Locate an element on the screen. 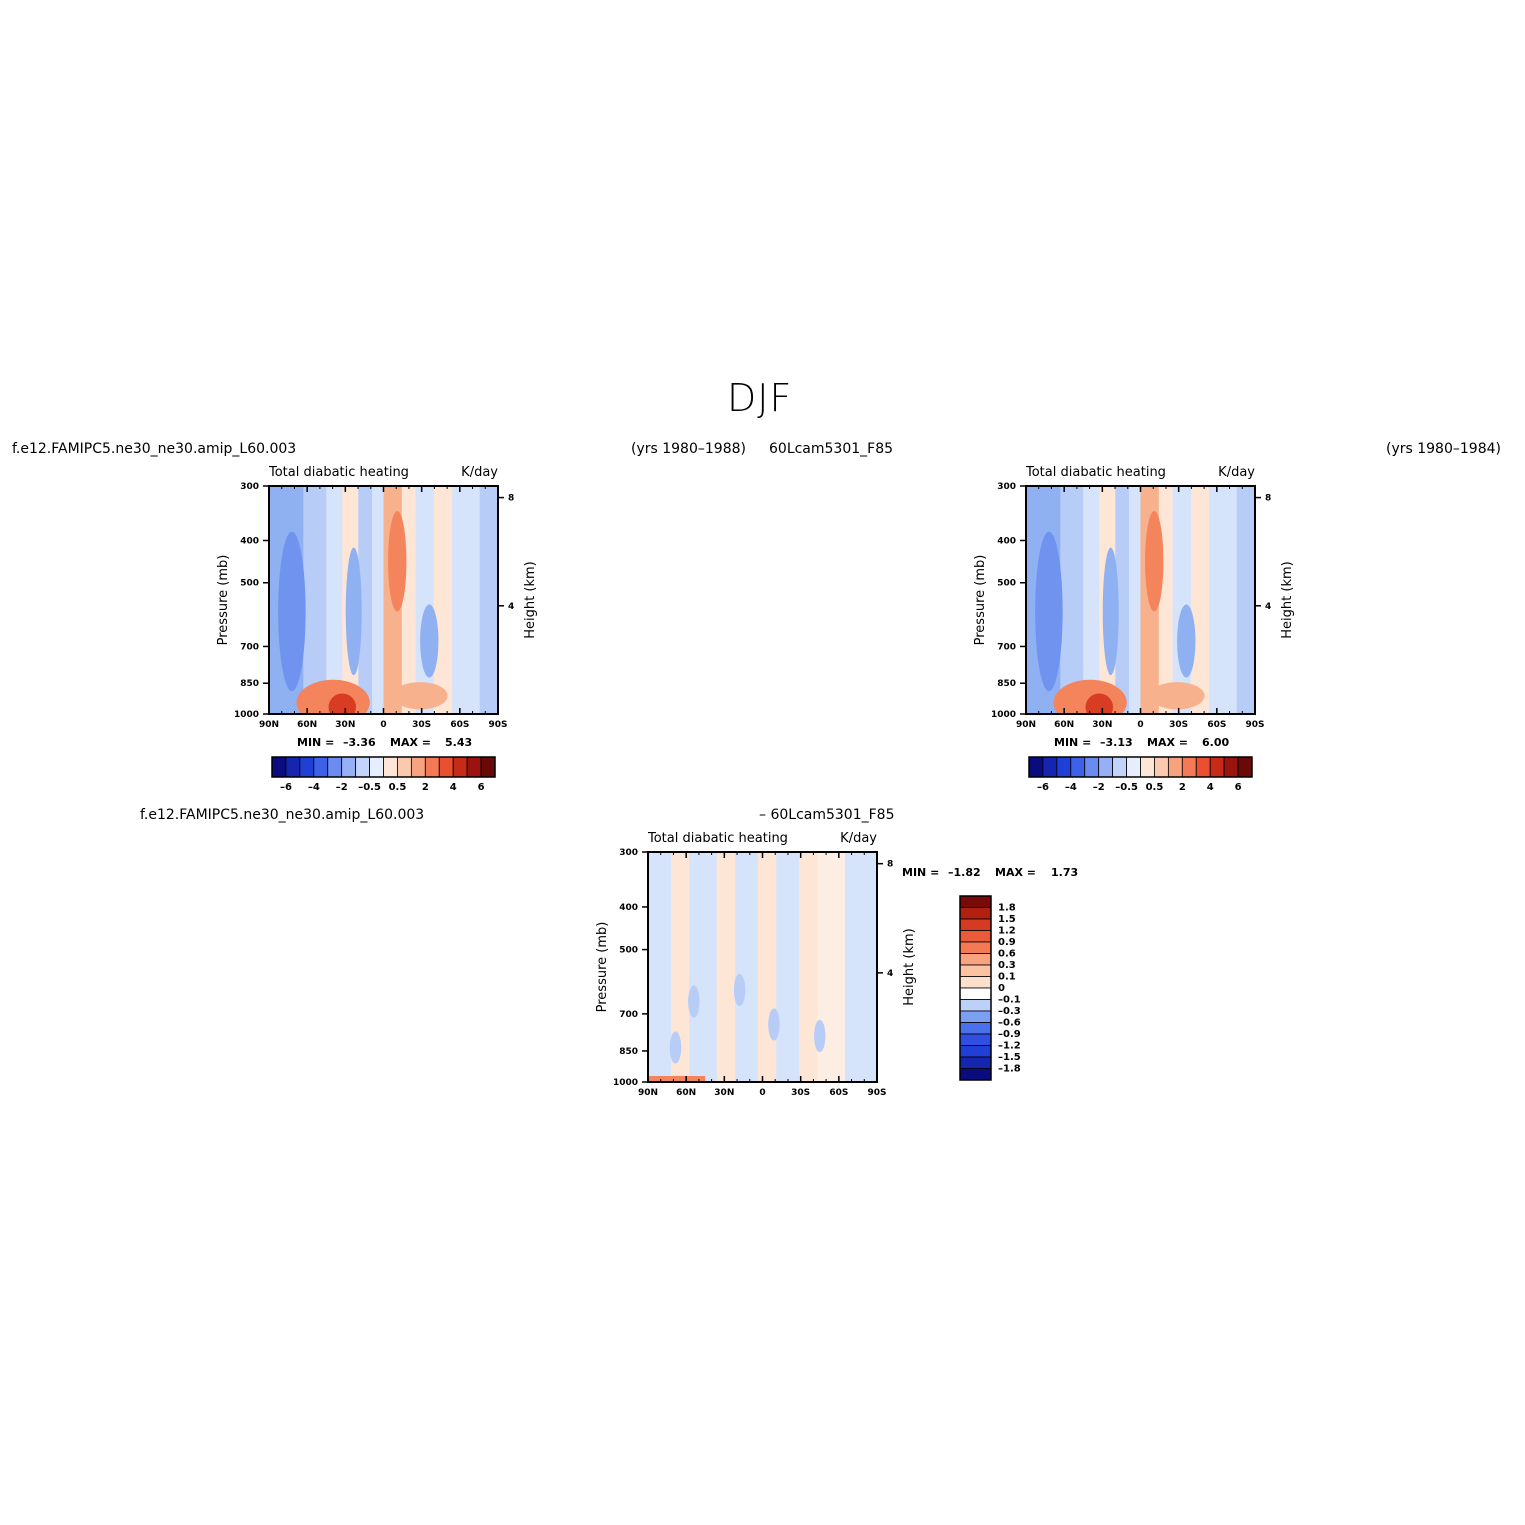  panel-right-field is located at coordinates (1140, 600).